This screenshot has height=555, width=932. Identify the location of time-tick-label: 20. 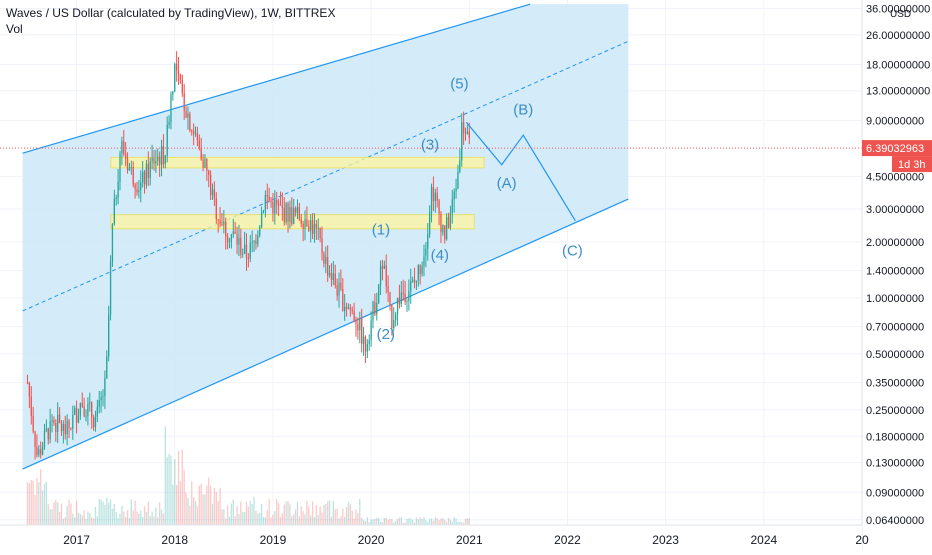
(862, 540).